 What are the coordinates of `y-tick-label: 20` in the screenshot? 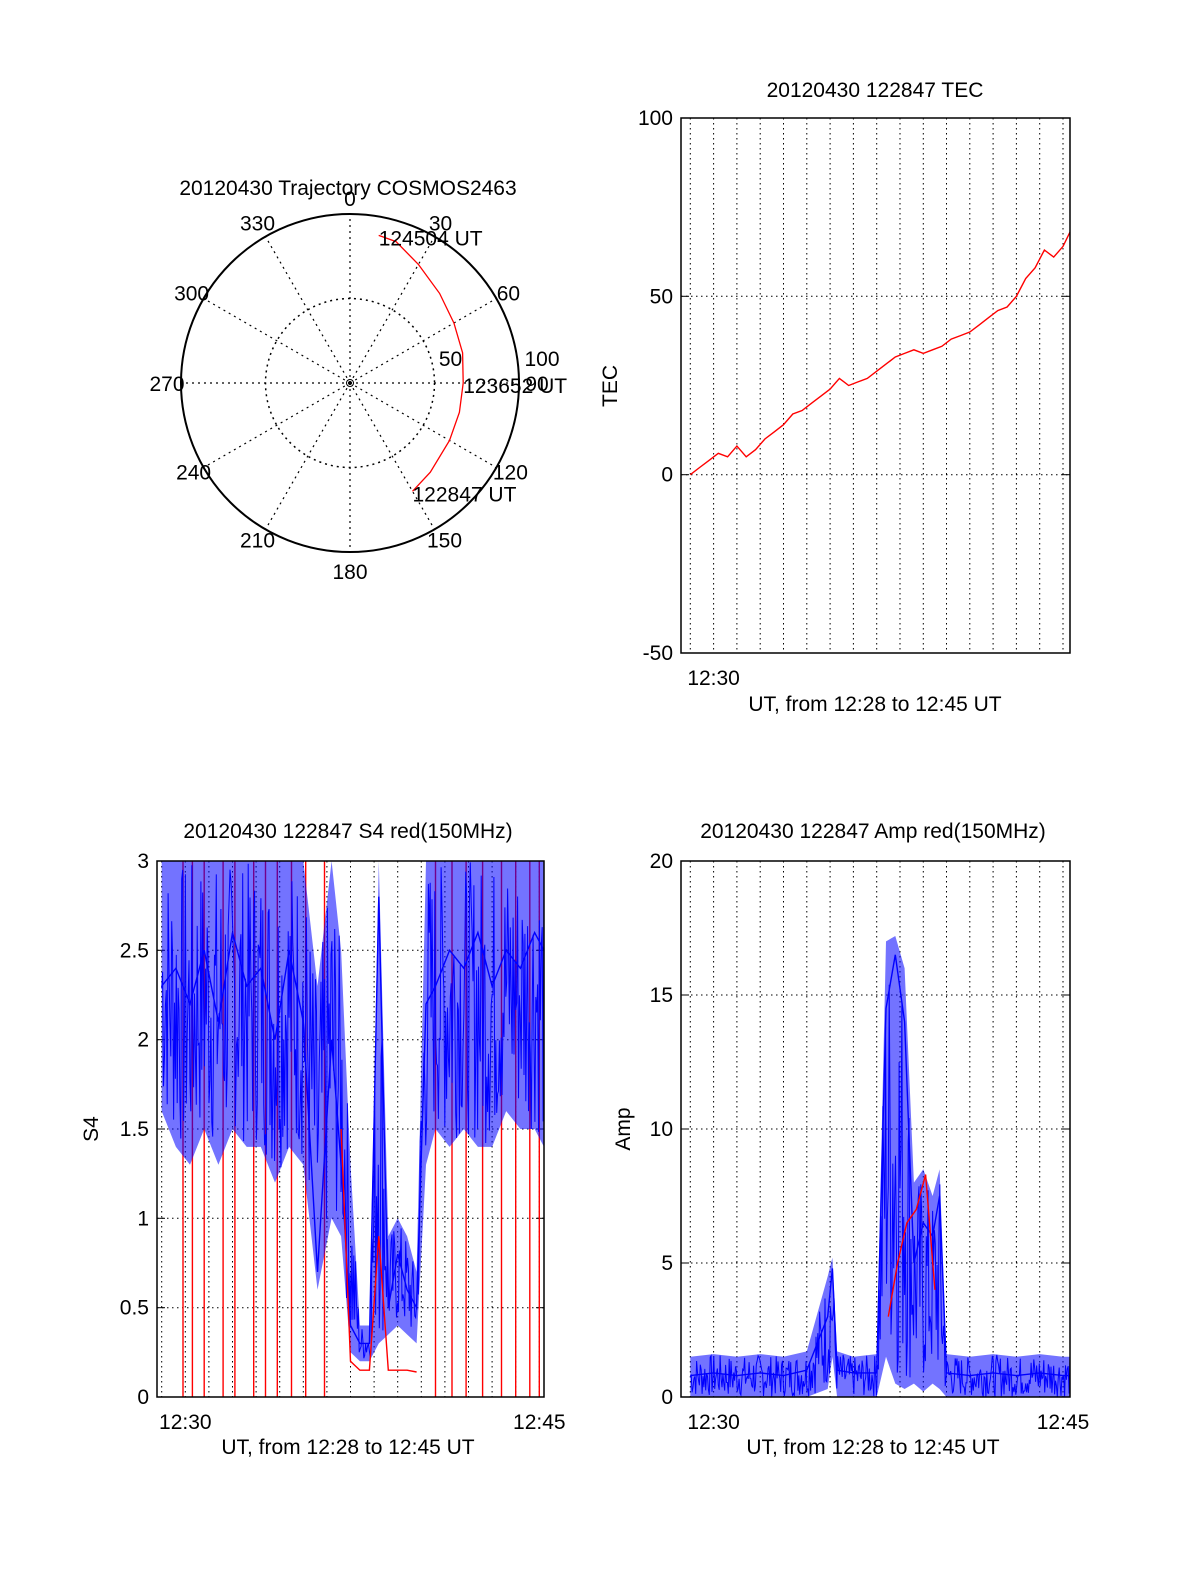 It's located at (661, 861).